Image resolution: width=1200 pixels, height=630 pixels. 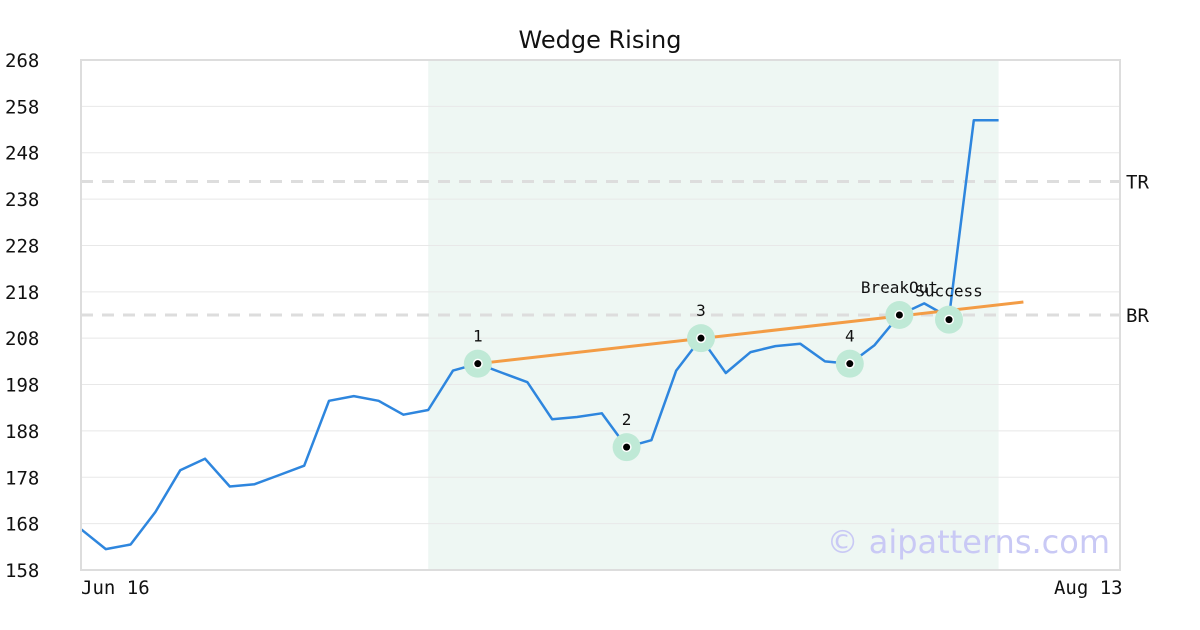 I want to click on reference-label-br: BR, so click(x=1137, y=316).